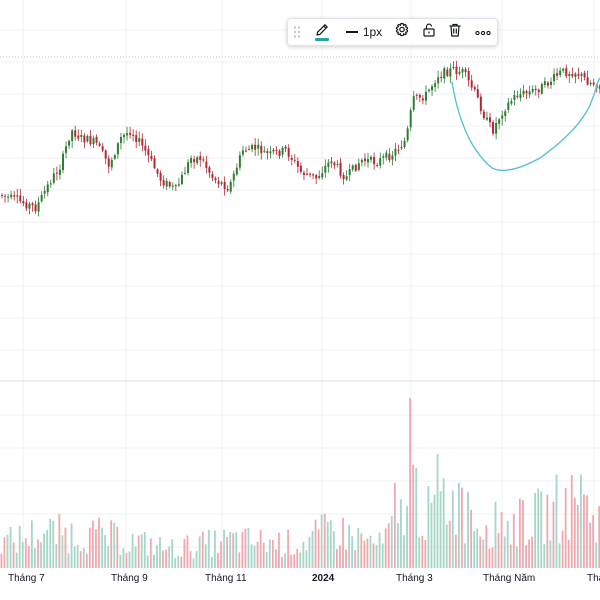  I want to click on drawing-toolbar: 1px, so click(392, 32).